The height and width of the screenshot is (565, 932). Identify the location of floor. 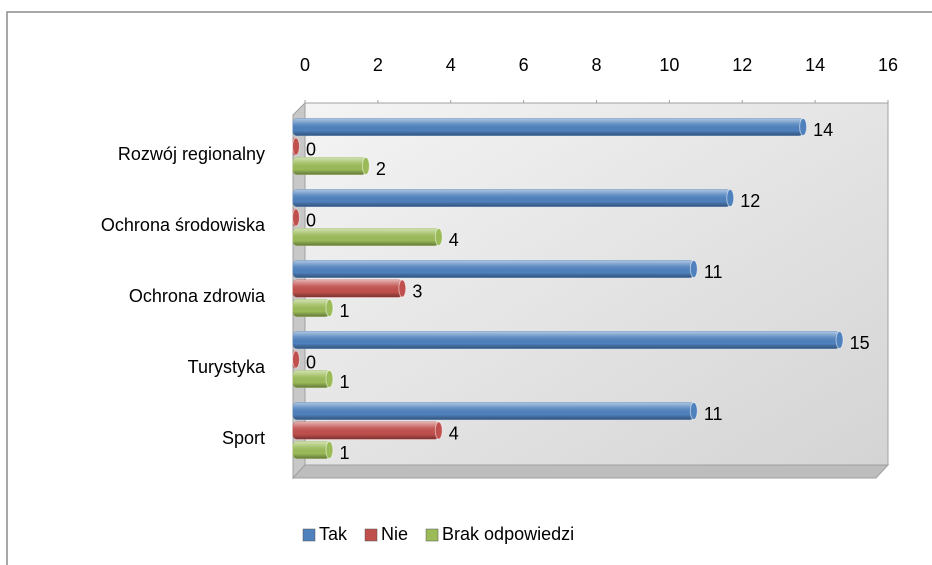
(590, 471).